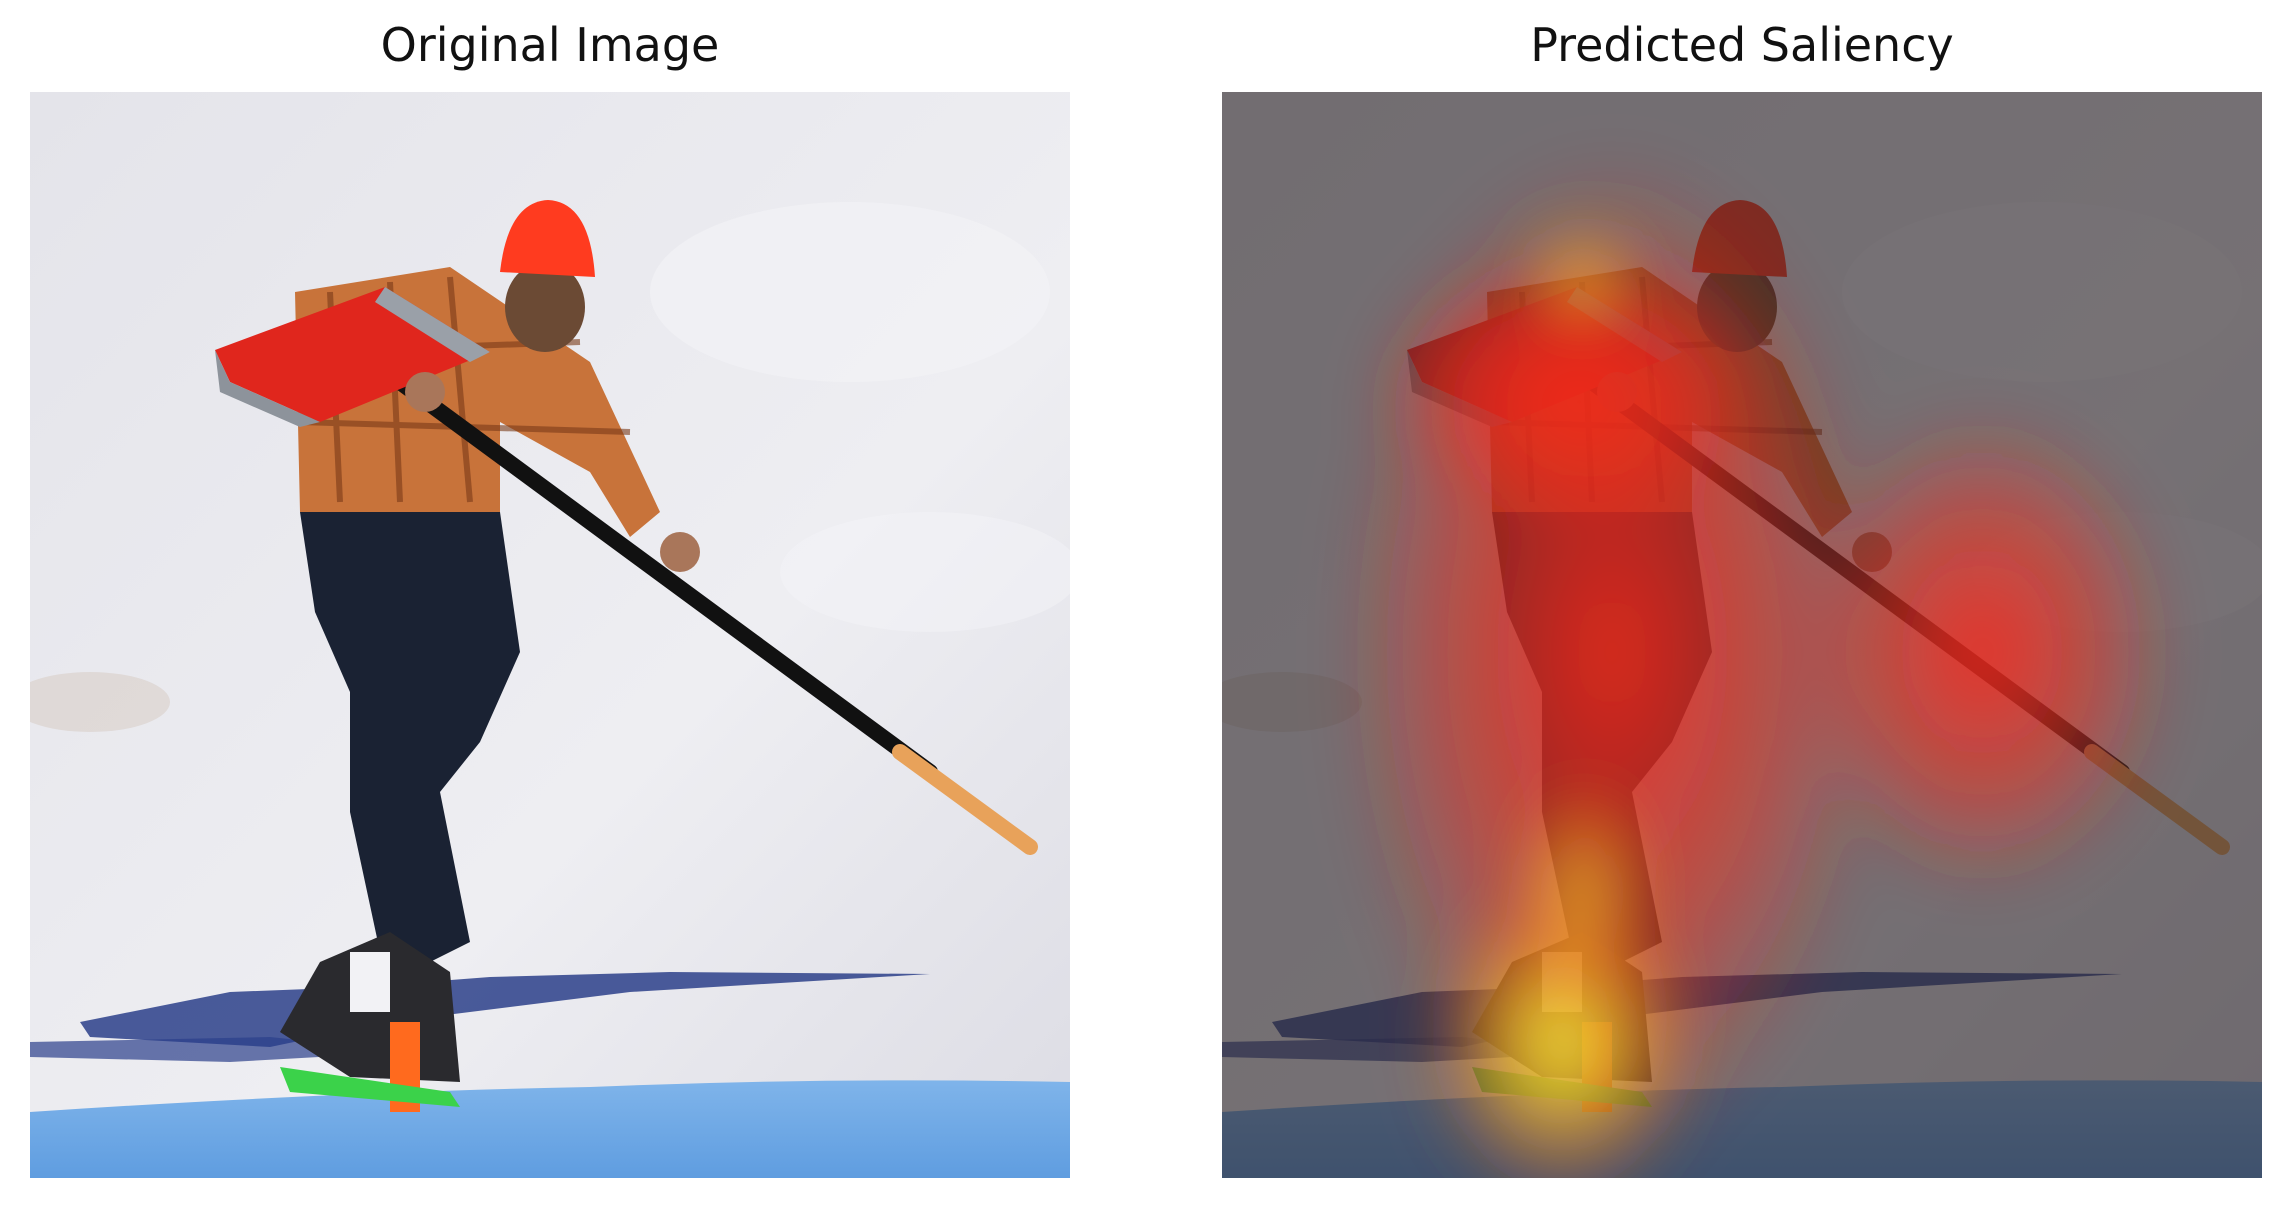 Image resolution: width=2285 pixels, height=1205 pixels. I want to click on original-image-title: Original Image, so click(550, 45).